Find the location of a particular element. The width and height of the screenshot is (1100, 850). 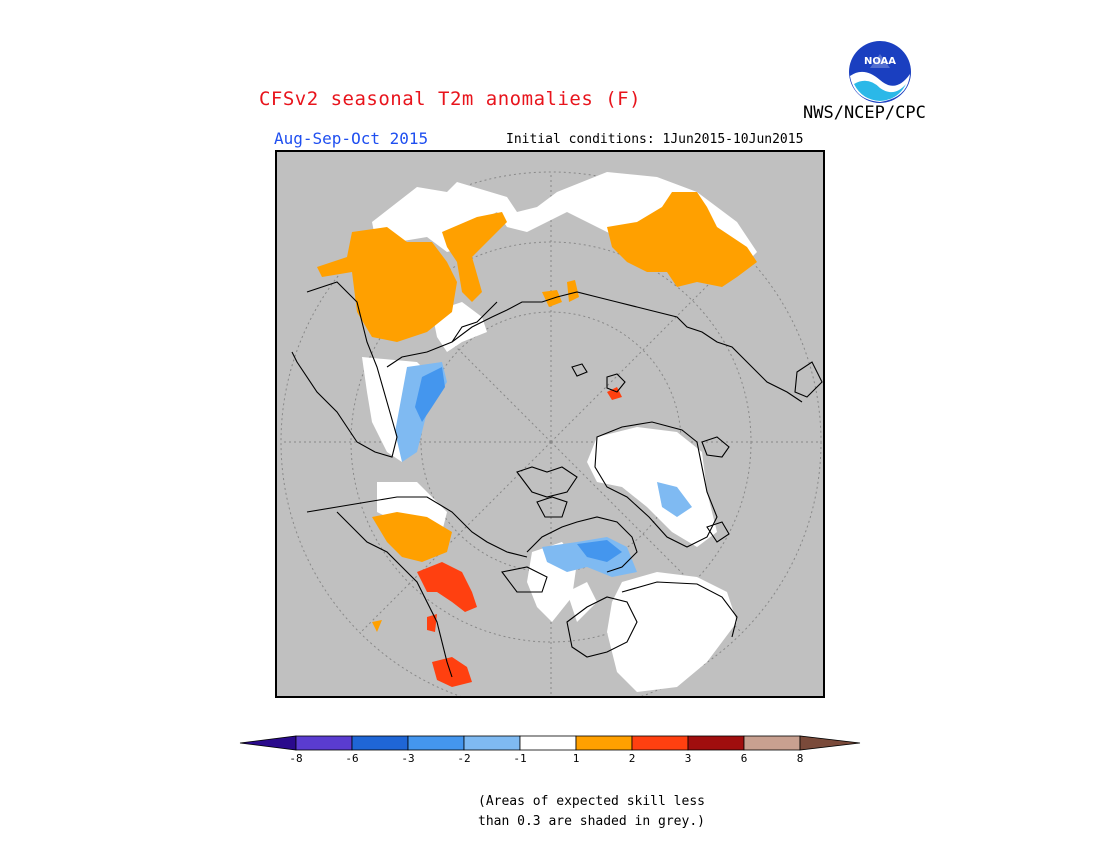

below-normal-medium is located at coordinates (518, 464).